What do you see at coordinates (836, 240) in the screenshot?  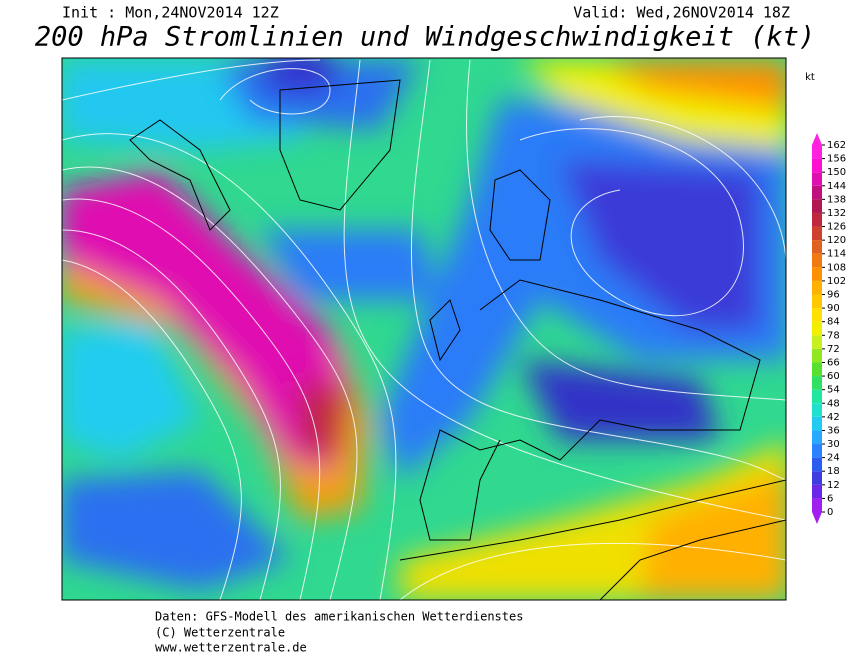 I see `colorbar-tick-label: 120` at bounding box center [836, 240].